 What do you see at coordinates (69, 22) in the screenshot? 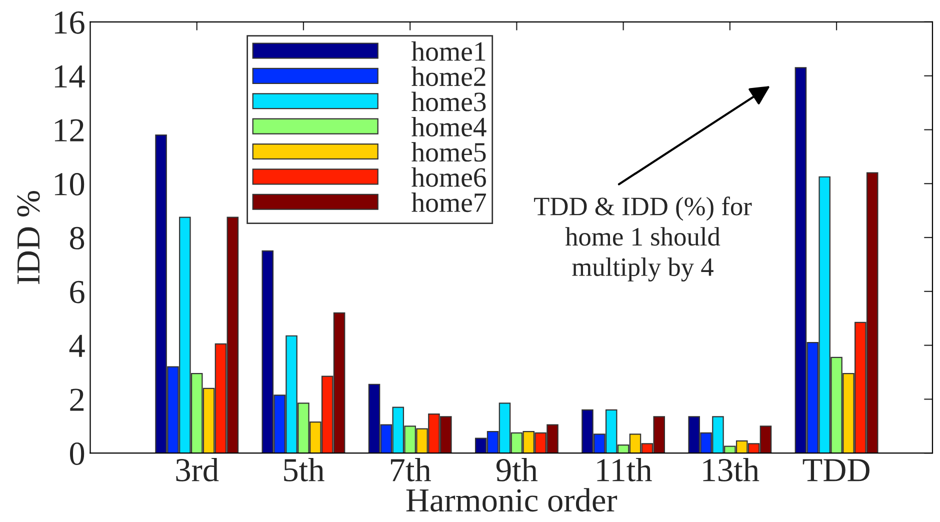
I see `y-tick-label: 16` at bounding box center [69, 22].